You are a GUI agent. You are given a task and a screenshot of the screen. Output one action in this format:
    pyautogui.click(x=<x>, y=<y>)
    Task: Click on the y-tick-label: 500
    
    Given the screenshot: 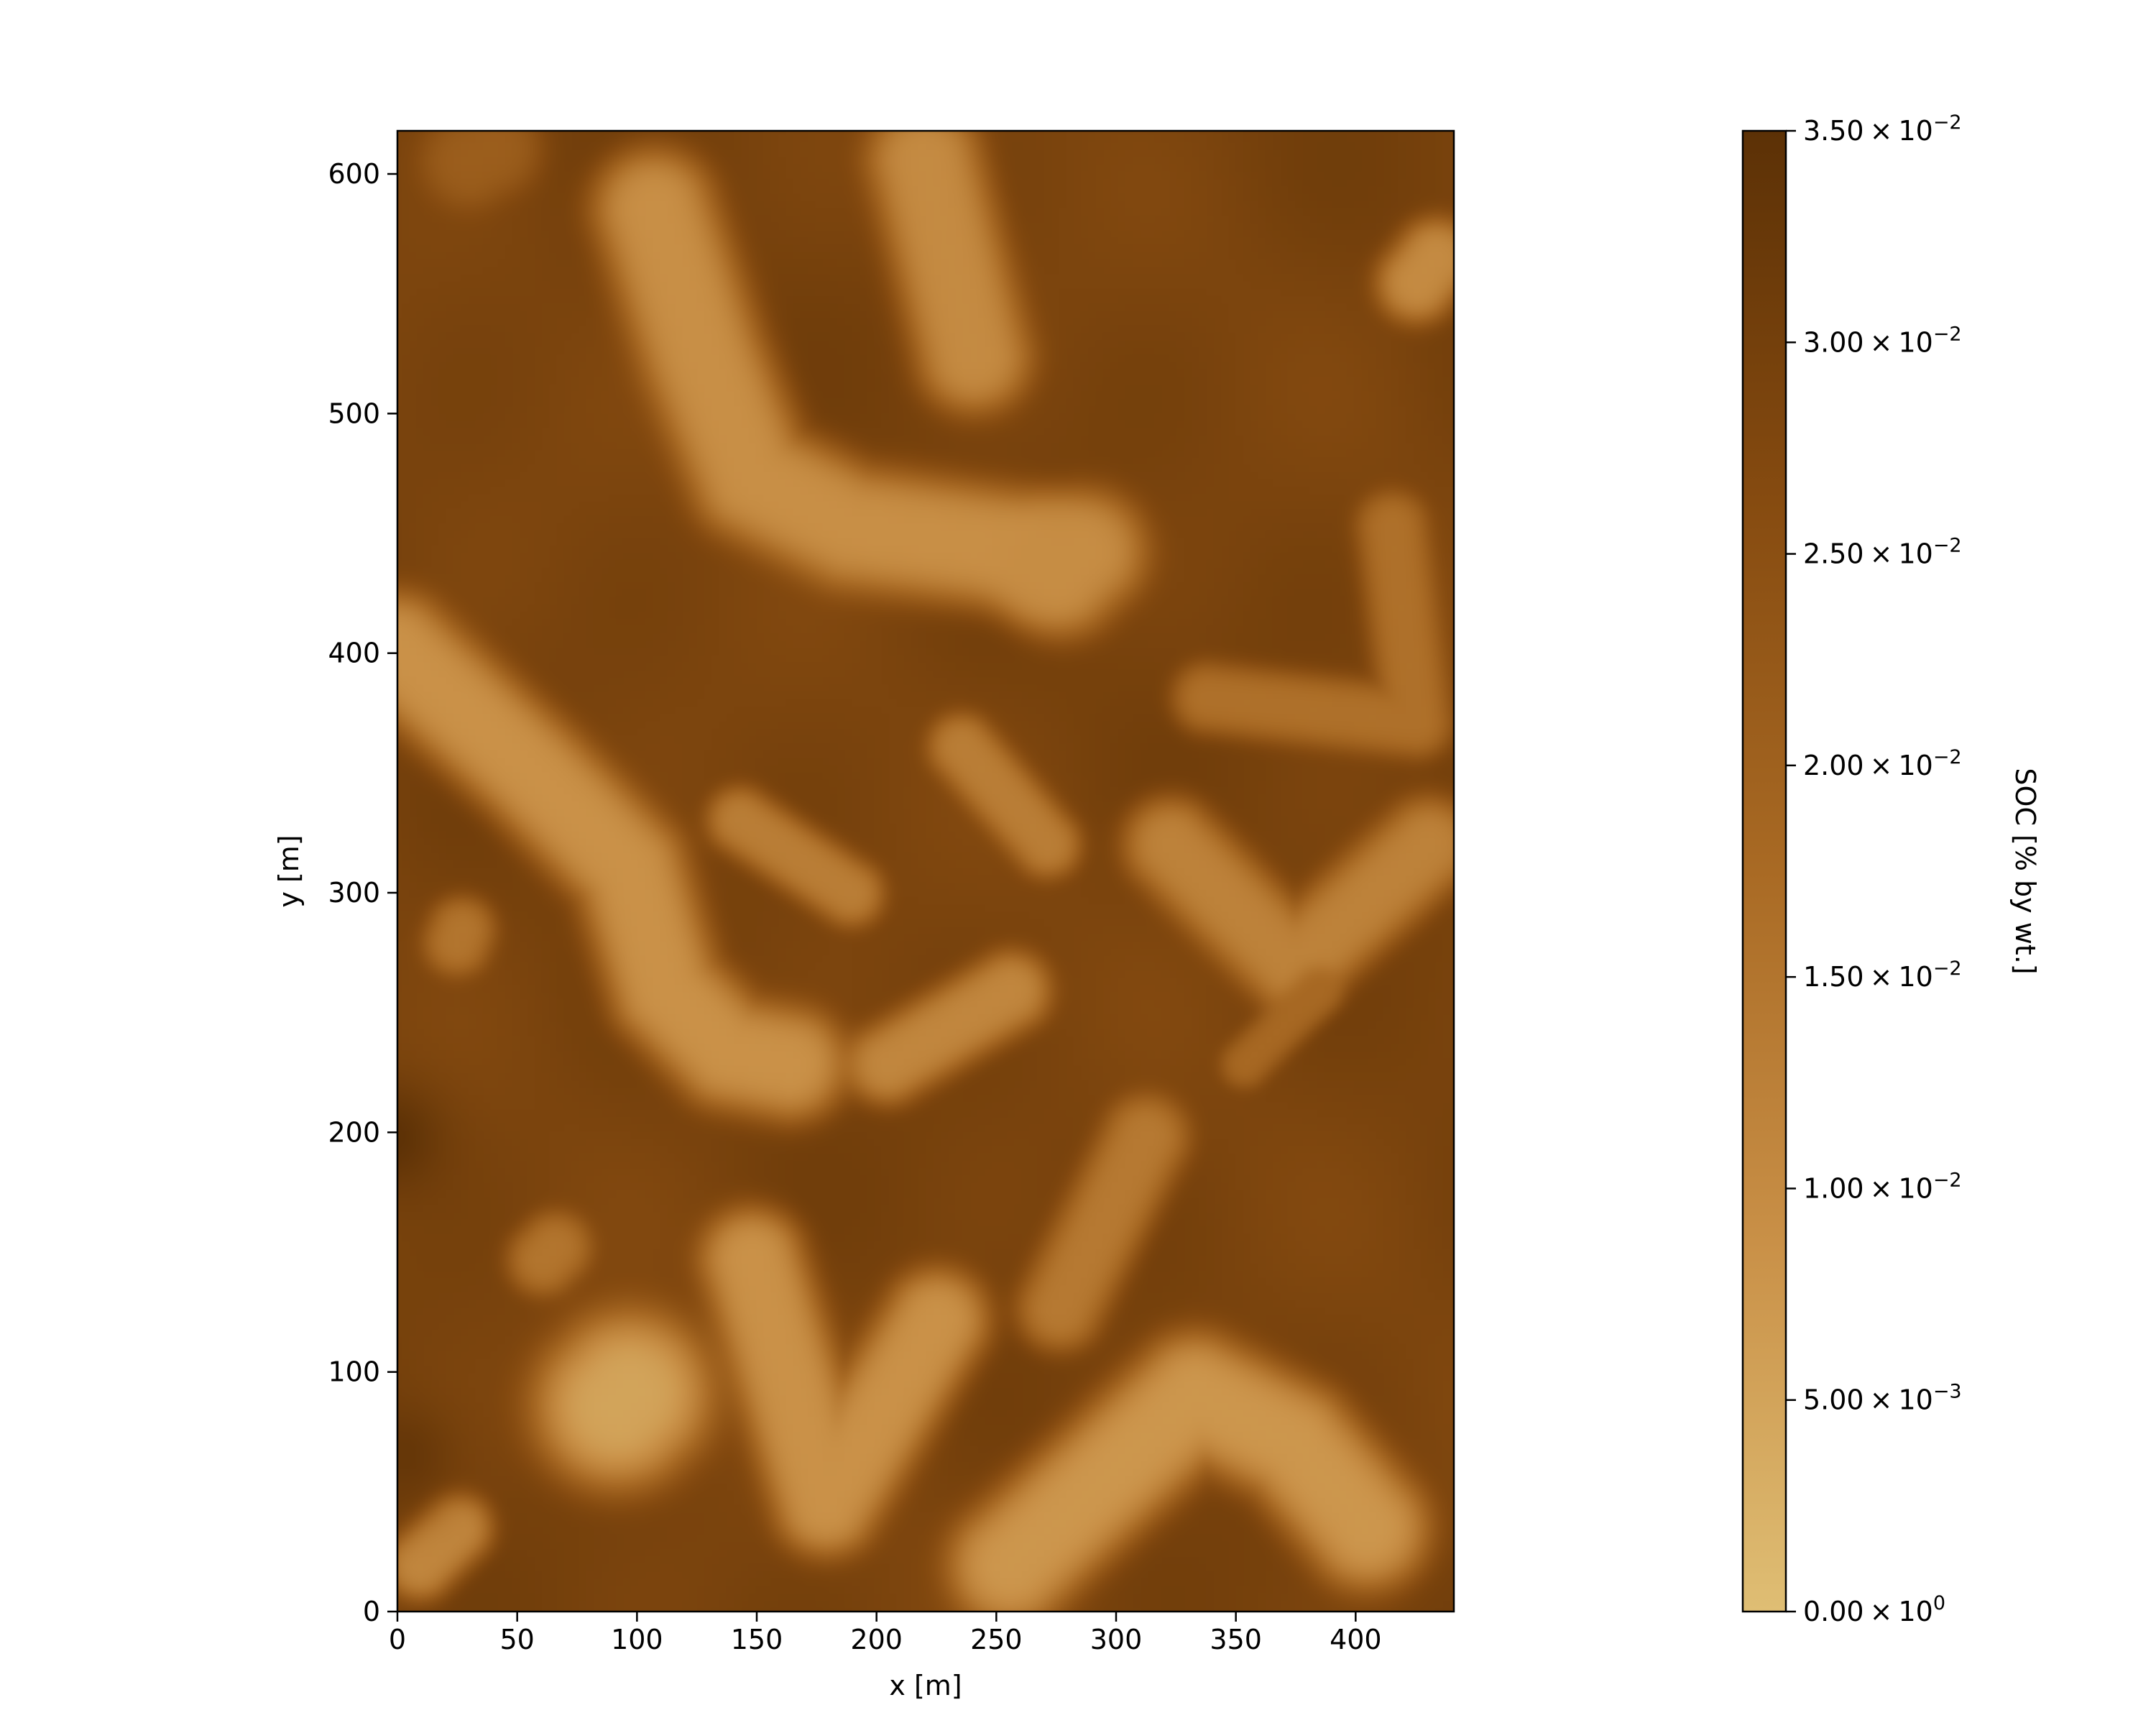 What is the action you would take?
    pyautogui.click(x=354, y=413)
    